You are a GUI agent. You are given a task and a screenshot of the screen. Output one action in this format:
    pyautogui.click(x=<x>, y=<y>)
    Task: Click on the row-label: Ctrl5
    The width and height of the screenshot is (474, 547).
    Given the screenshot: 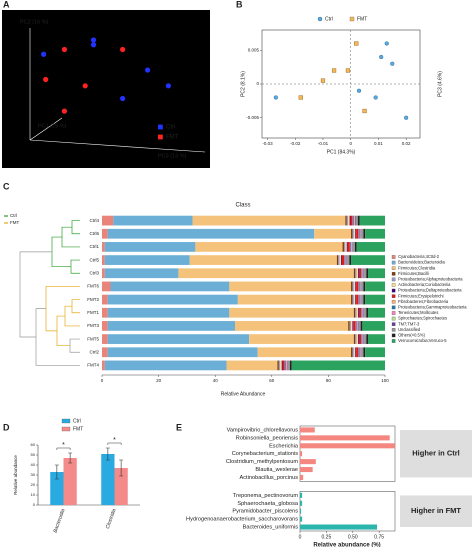 What is the action you would take?
    pyautogui.click(x=94, y=259)
    